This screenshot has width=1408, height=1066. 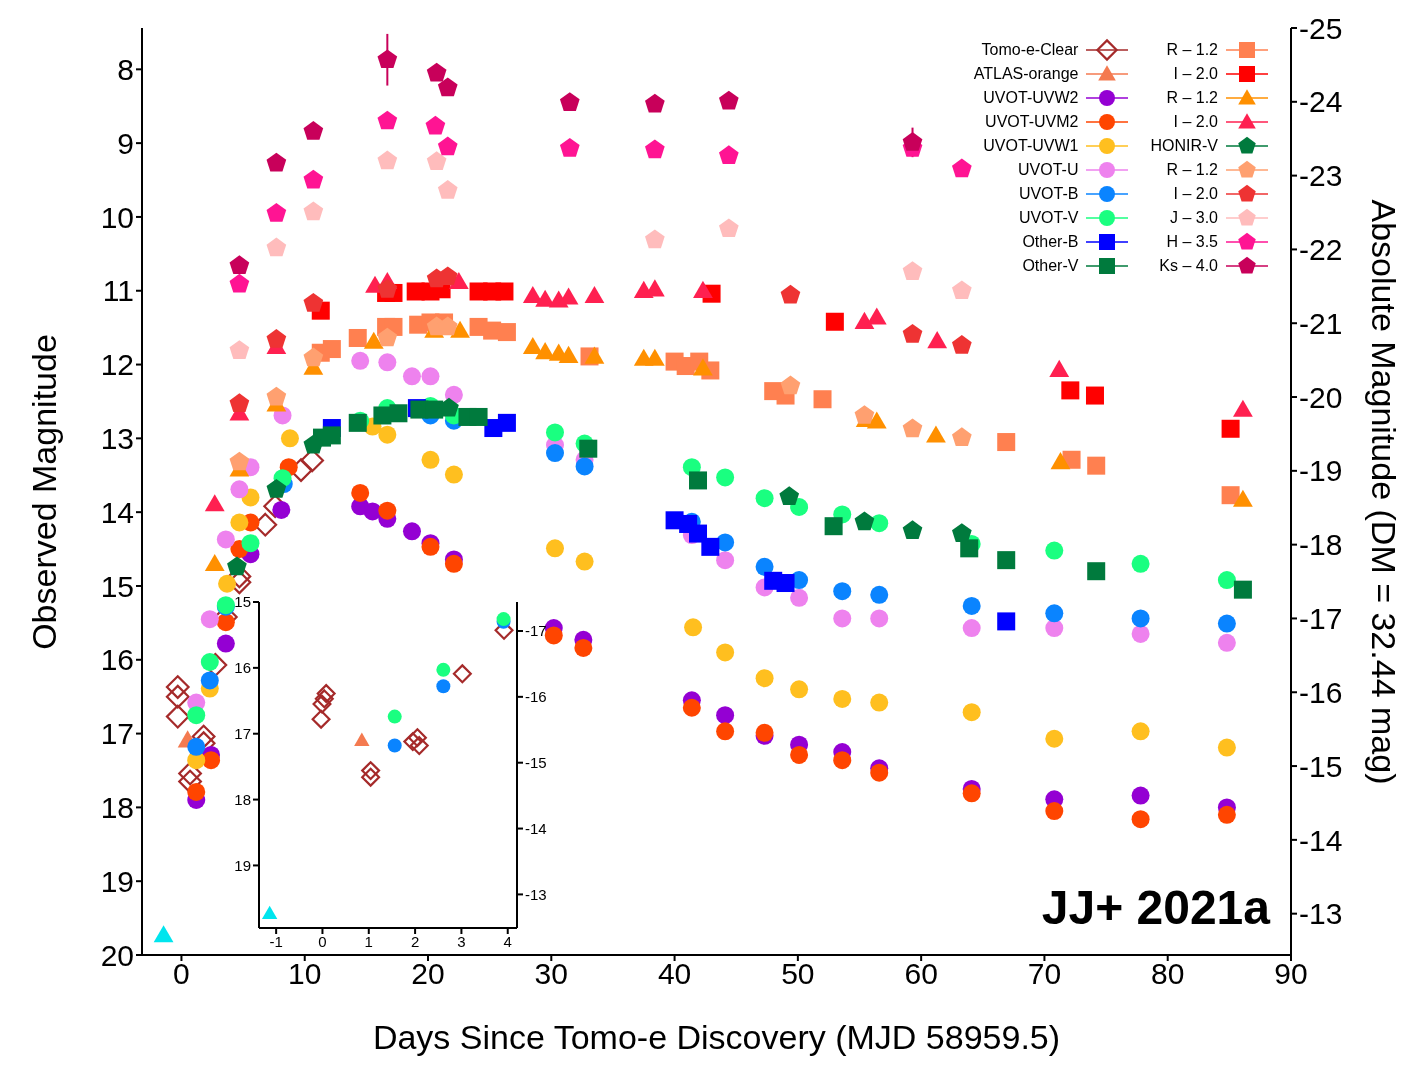 What do you see at coordinates (674, 974) in the screenshot?
I see `x-tick-label: 40` at bounding box center [674, 974].